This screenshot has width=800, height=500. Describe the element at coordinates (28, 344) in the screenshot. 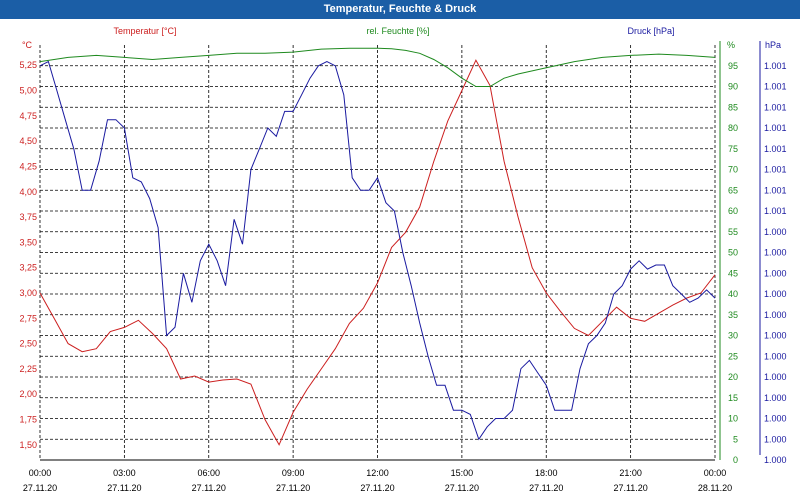

I see `temp-tick-label: 2,50` at that location.